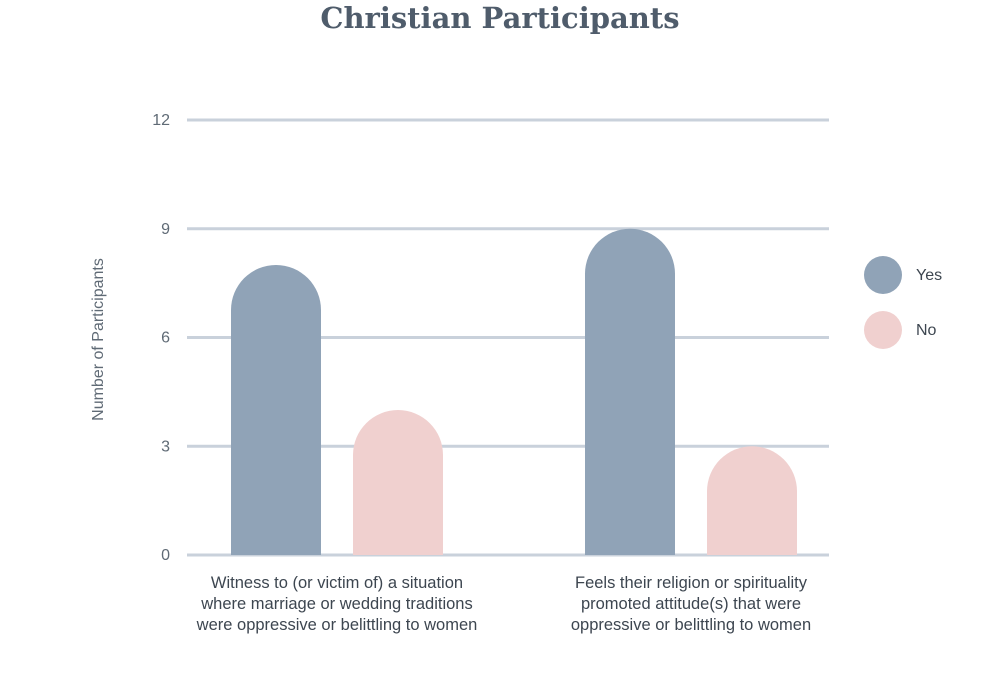 This screenshot has width=1000, height=693. Describe the element at coordinates (165, 229) in the screenshot. I see `y-tick-label-9: 9` at that location.